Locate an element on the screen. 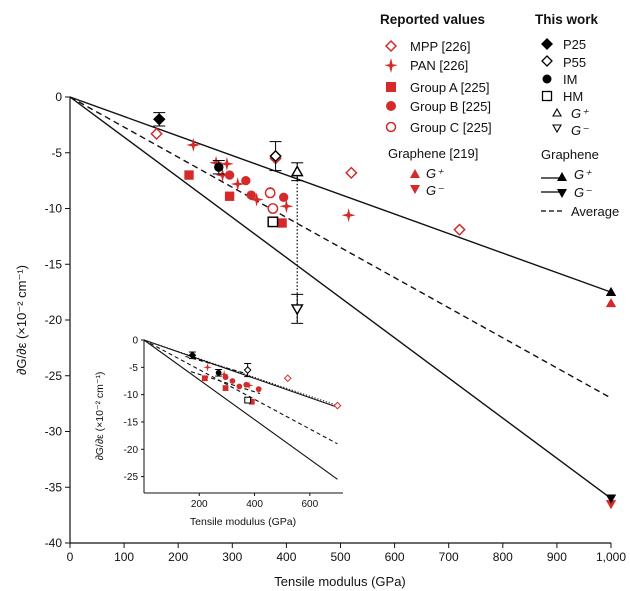 The image size is (630, 591). inset-x-axis-label: Tensile modulus (GPa) is located at coordinates (243, 522).